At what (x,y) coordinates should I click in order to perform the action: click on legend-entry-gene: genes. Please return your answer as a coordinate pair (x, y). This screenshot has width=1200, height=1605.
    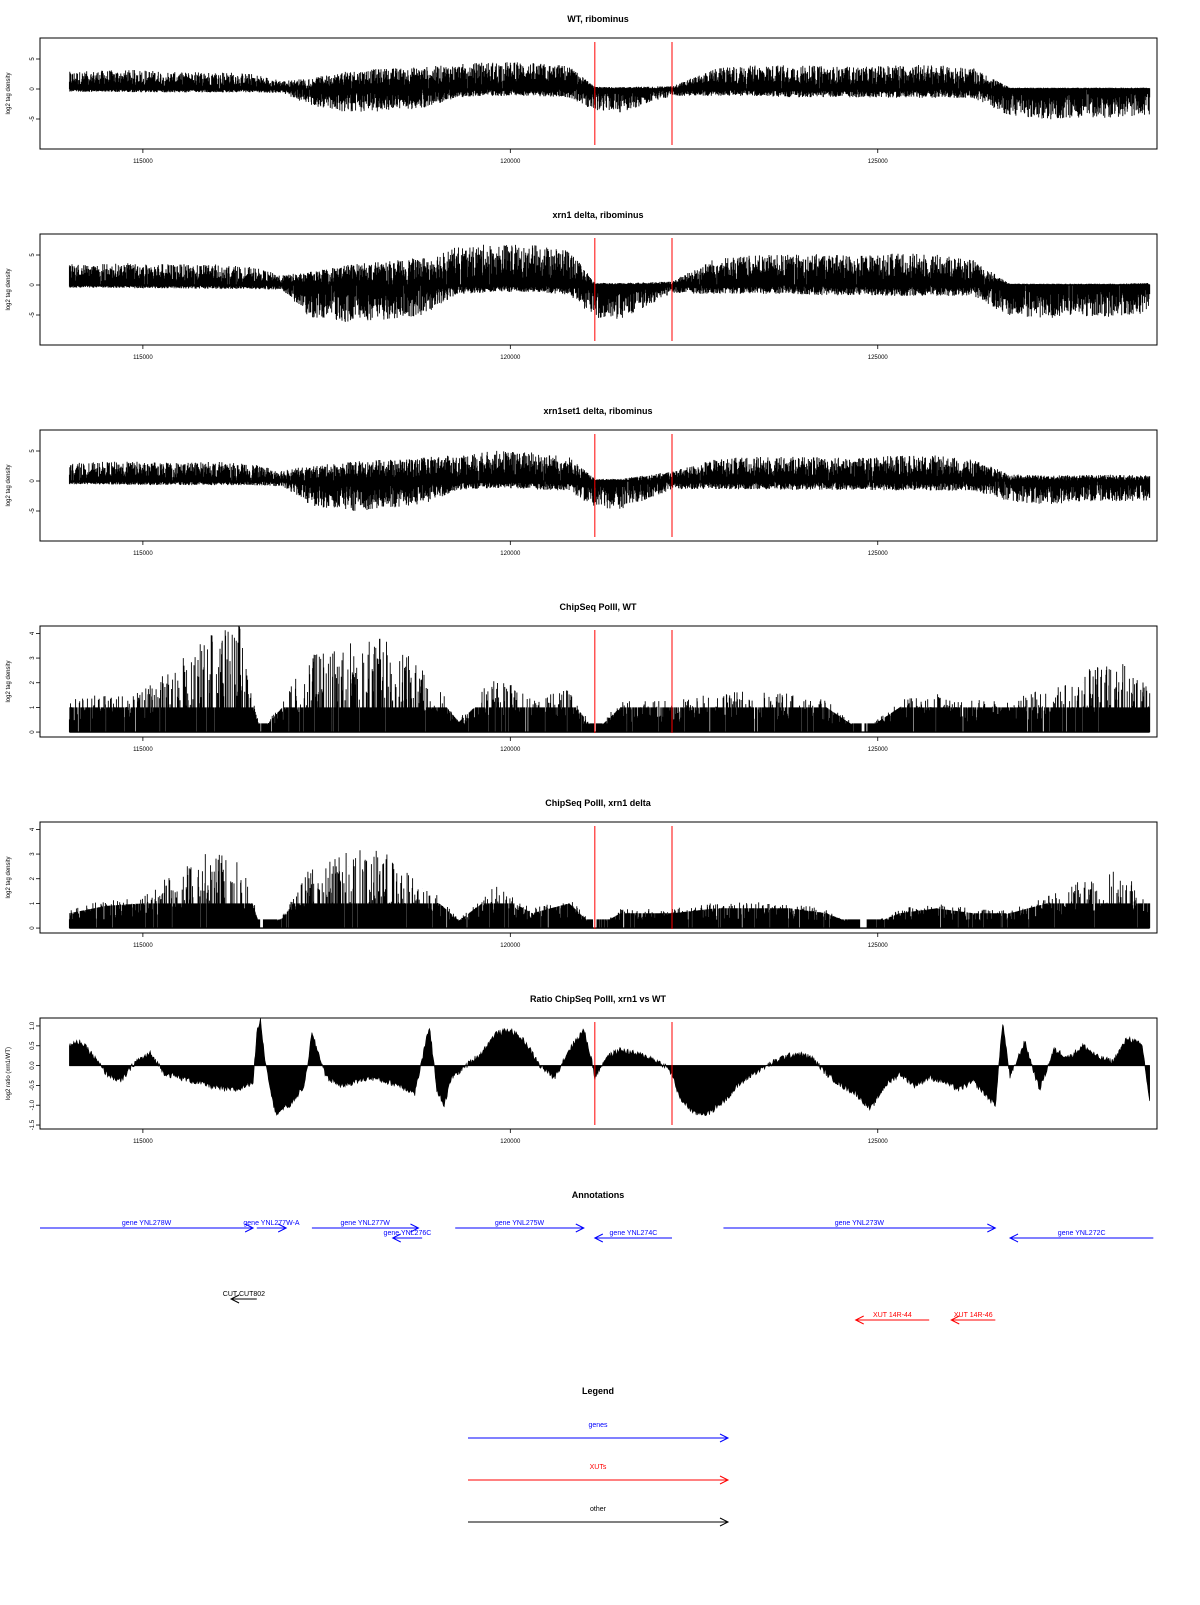
    Looking at the image, I should click on (598, 1432).